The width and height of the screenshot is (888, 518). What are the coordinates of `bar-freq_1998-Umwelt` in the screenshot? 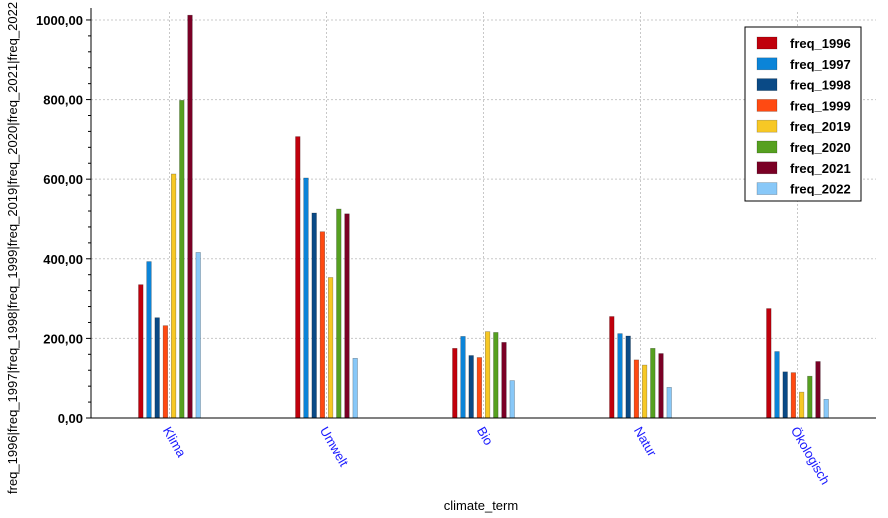 It's located at (314, 315).